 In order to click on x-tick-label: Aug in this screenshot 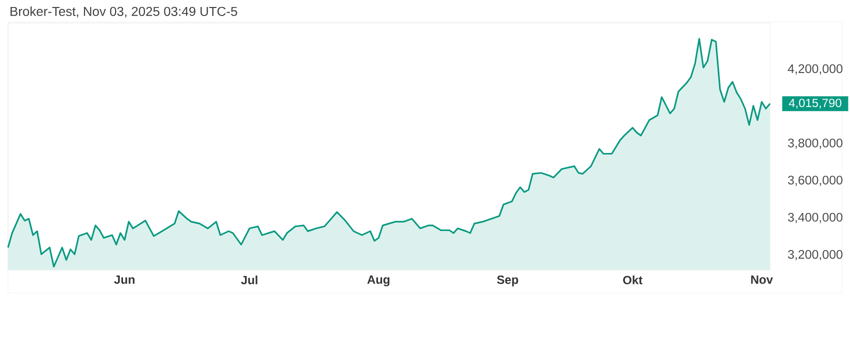, I will do `click(378, 281)`.